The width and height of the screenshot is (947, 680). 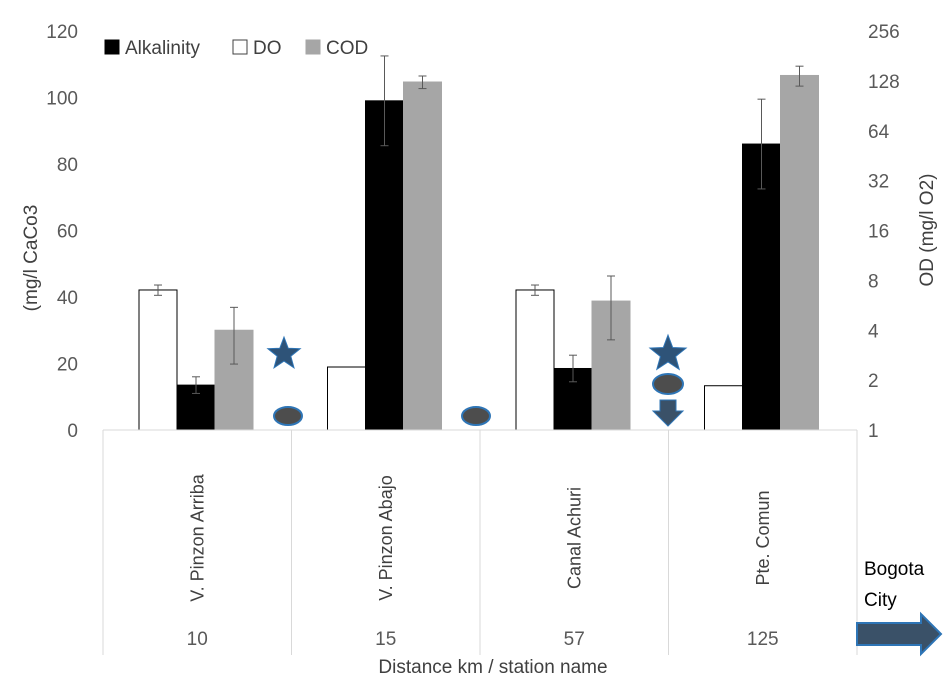 I want to click on down-arrow-icon, so click(x=668, y=413).